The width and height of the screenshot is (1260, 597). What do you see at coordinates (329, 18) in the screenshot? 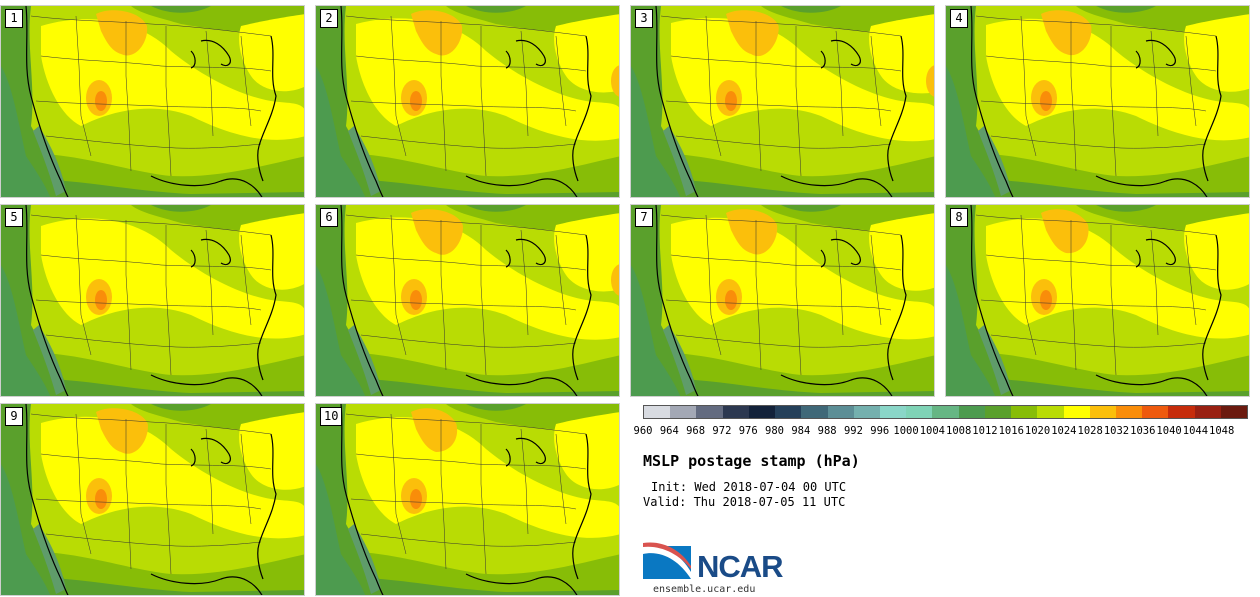
I see `panel-number-label: 2` at bounding box center [329, 18].